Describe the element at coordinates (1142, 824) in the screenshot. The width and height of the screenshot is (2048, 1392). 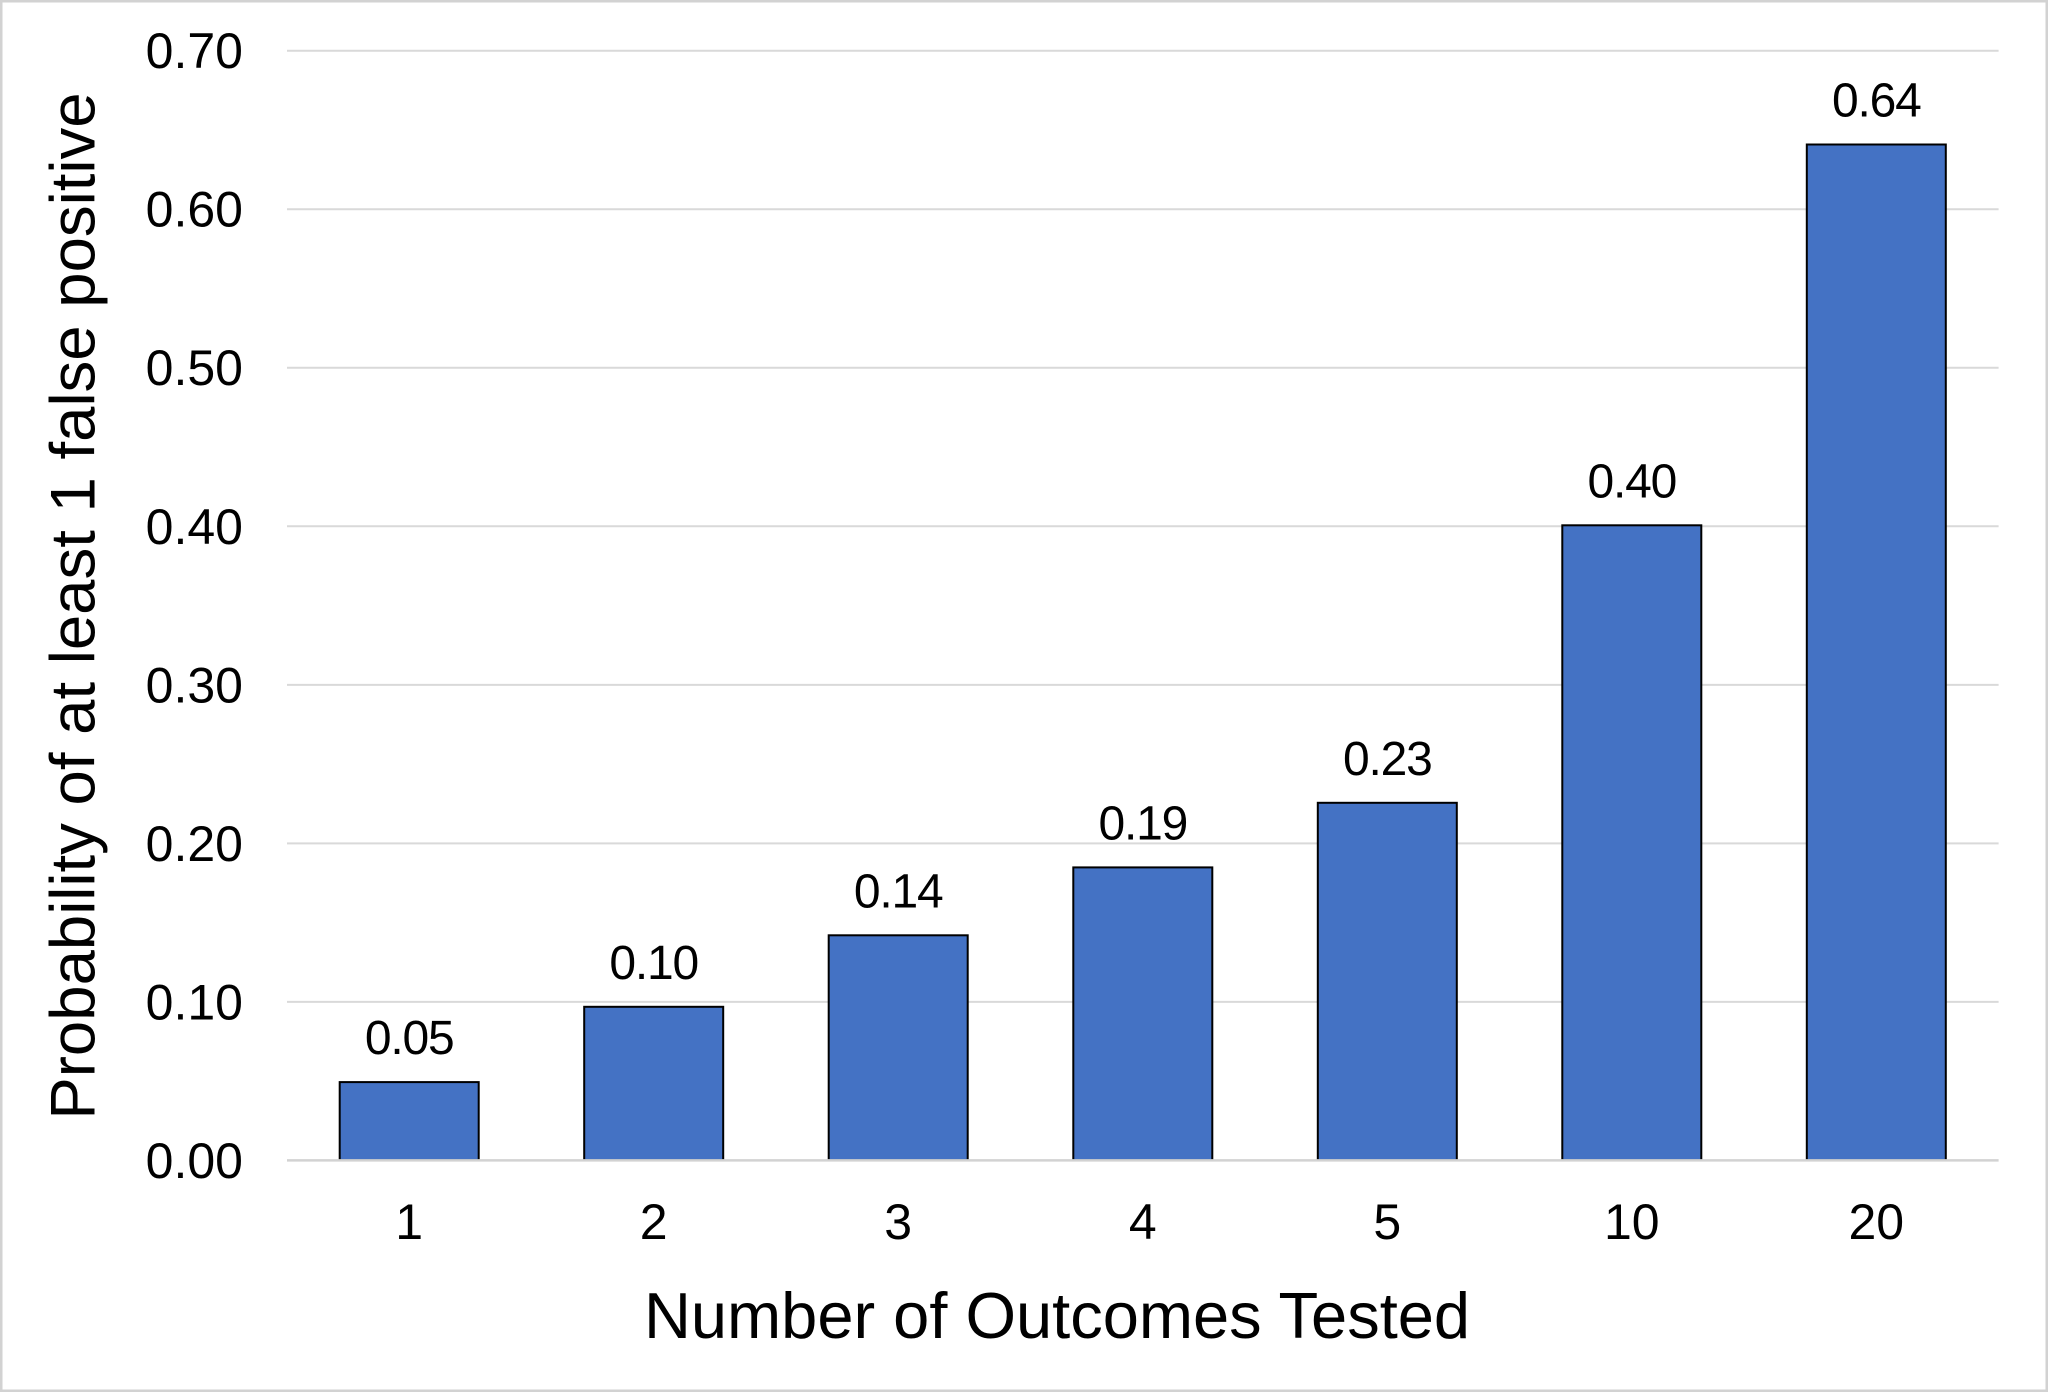
I see `svg-text: 0.19` at that location.